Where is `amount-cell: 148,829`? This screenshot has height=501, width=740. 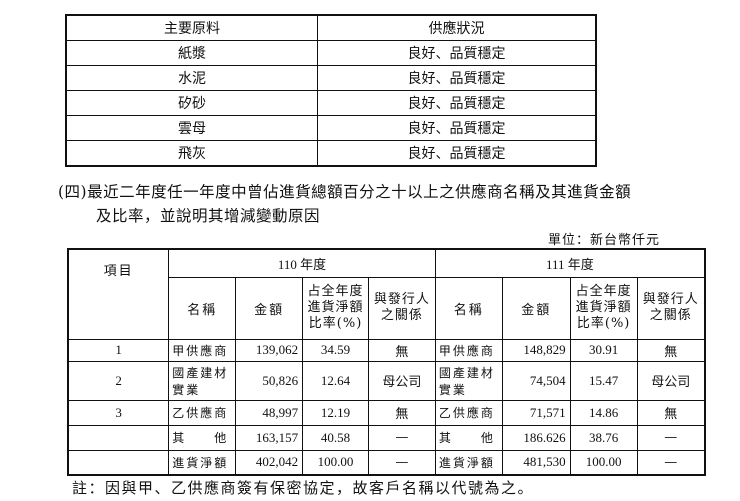
amount-cell: 148,829 is located at coordinates (536, 350).